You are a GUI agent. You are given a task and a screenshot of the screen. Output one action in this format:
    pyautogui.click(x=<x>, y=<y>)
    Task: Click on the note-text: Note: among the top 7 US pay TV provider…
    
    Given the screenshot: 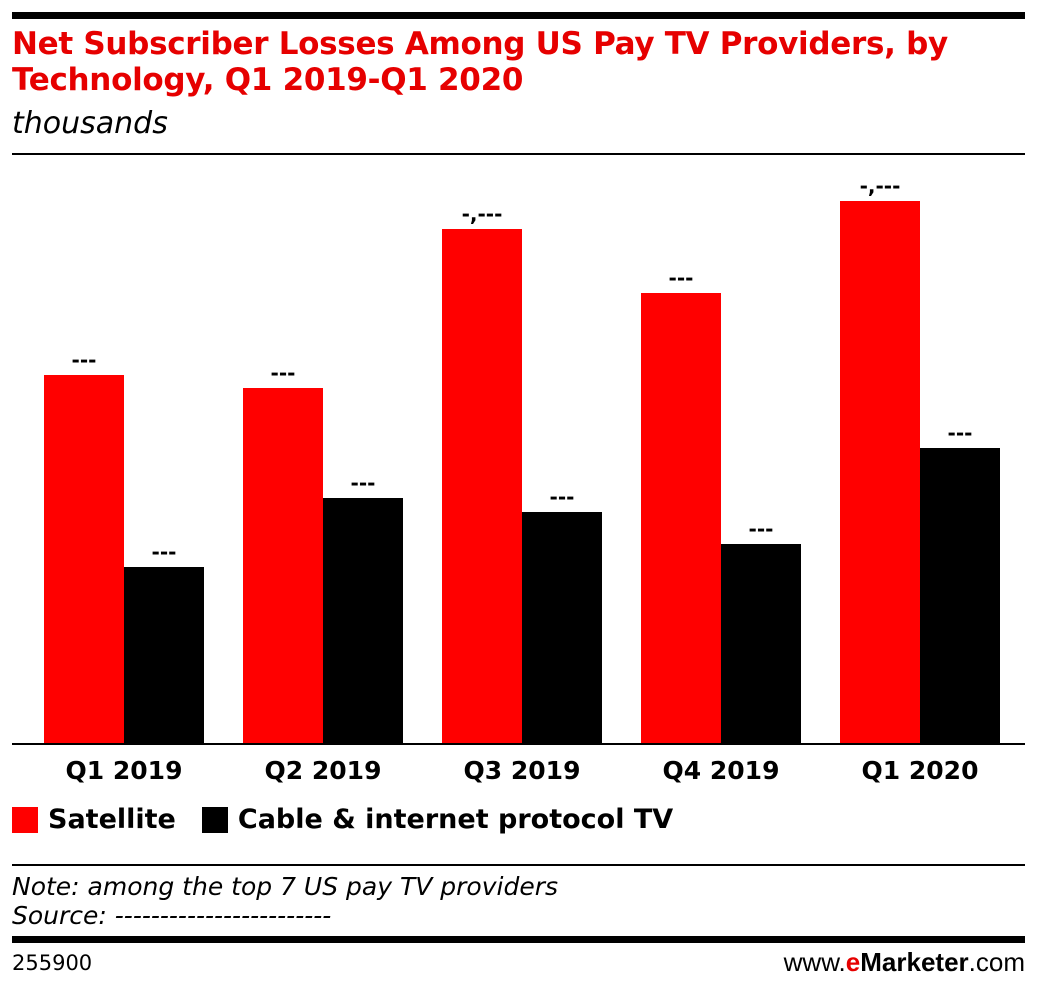 What is the action you would take?
    pyautogui.click(x=285, y=886)
    